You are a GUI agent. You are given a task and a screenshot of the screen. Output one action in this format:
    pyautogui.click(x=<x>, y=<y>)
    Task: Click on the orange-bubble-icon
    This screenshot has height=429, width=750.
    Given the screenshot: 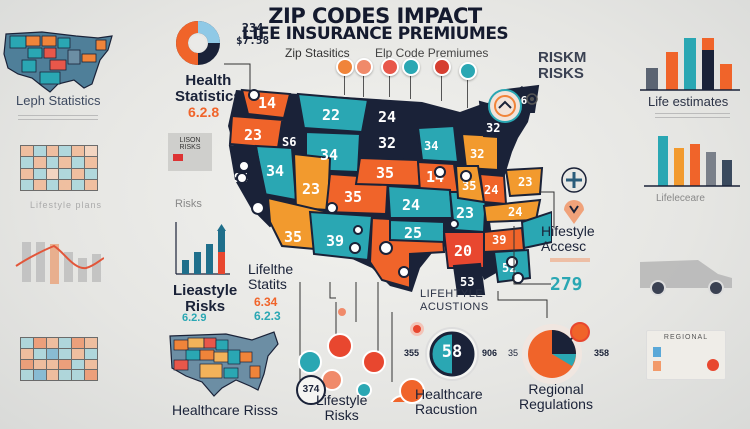 What is the action you would take?
    pyautogui.click(x=412, y=391)
    